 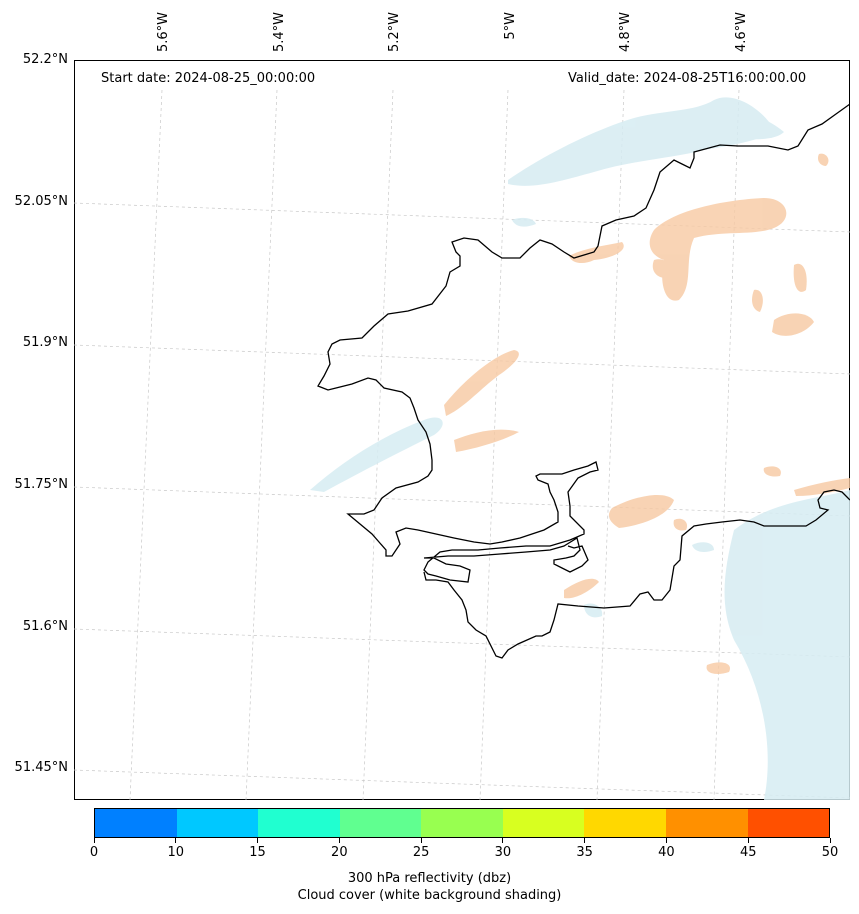 What do you see at coordinates (741, 32) in the screenshot?
I see `lon-label-4-6w: 4.6°W` at bounding box center [741, 32].